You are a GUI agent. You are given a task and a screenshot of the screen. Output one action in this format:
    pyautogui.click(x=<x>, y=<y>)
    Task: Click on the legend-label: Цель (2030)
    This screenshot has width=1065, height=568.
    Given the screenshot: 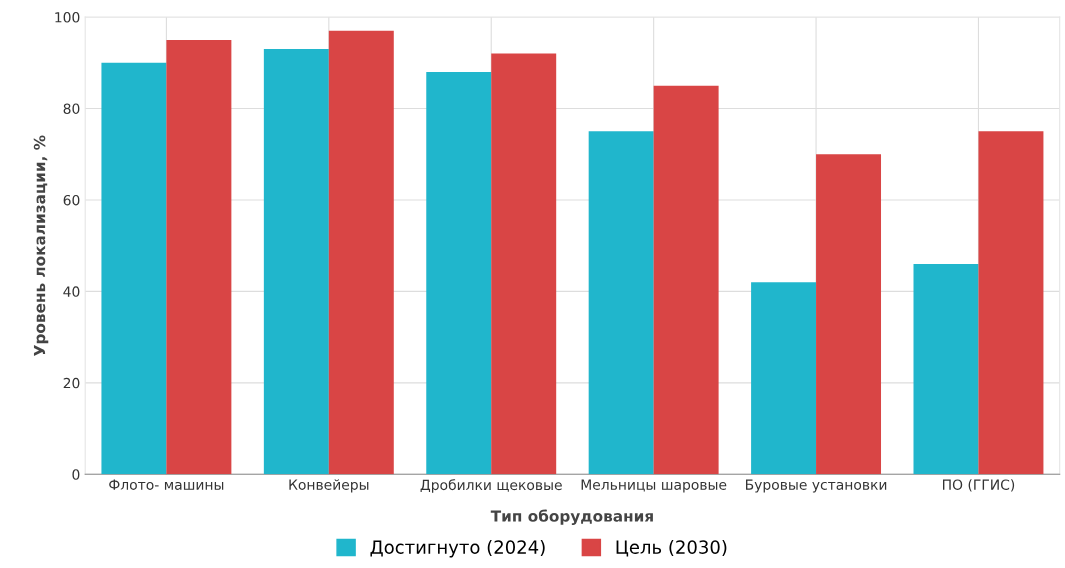 What is the action you would take?
    pyautogui.click(x=671, y=548)
    